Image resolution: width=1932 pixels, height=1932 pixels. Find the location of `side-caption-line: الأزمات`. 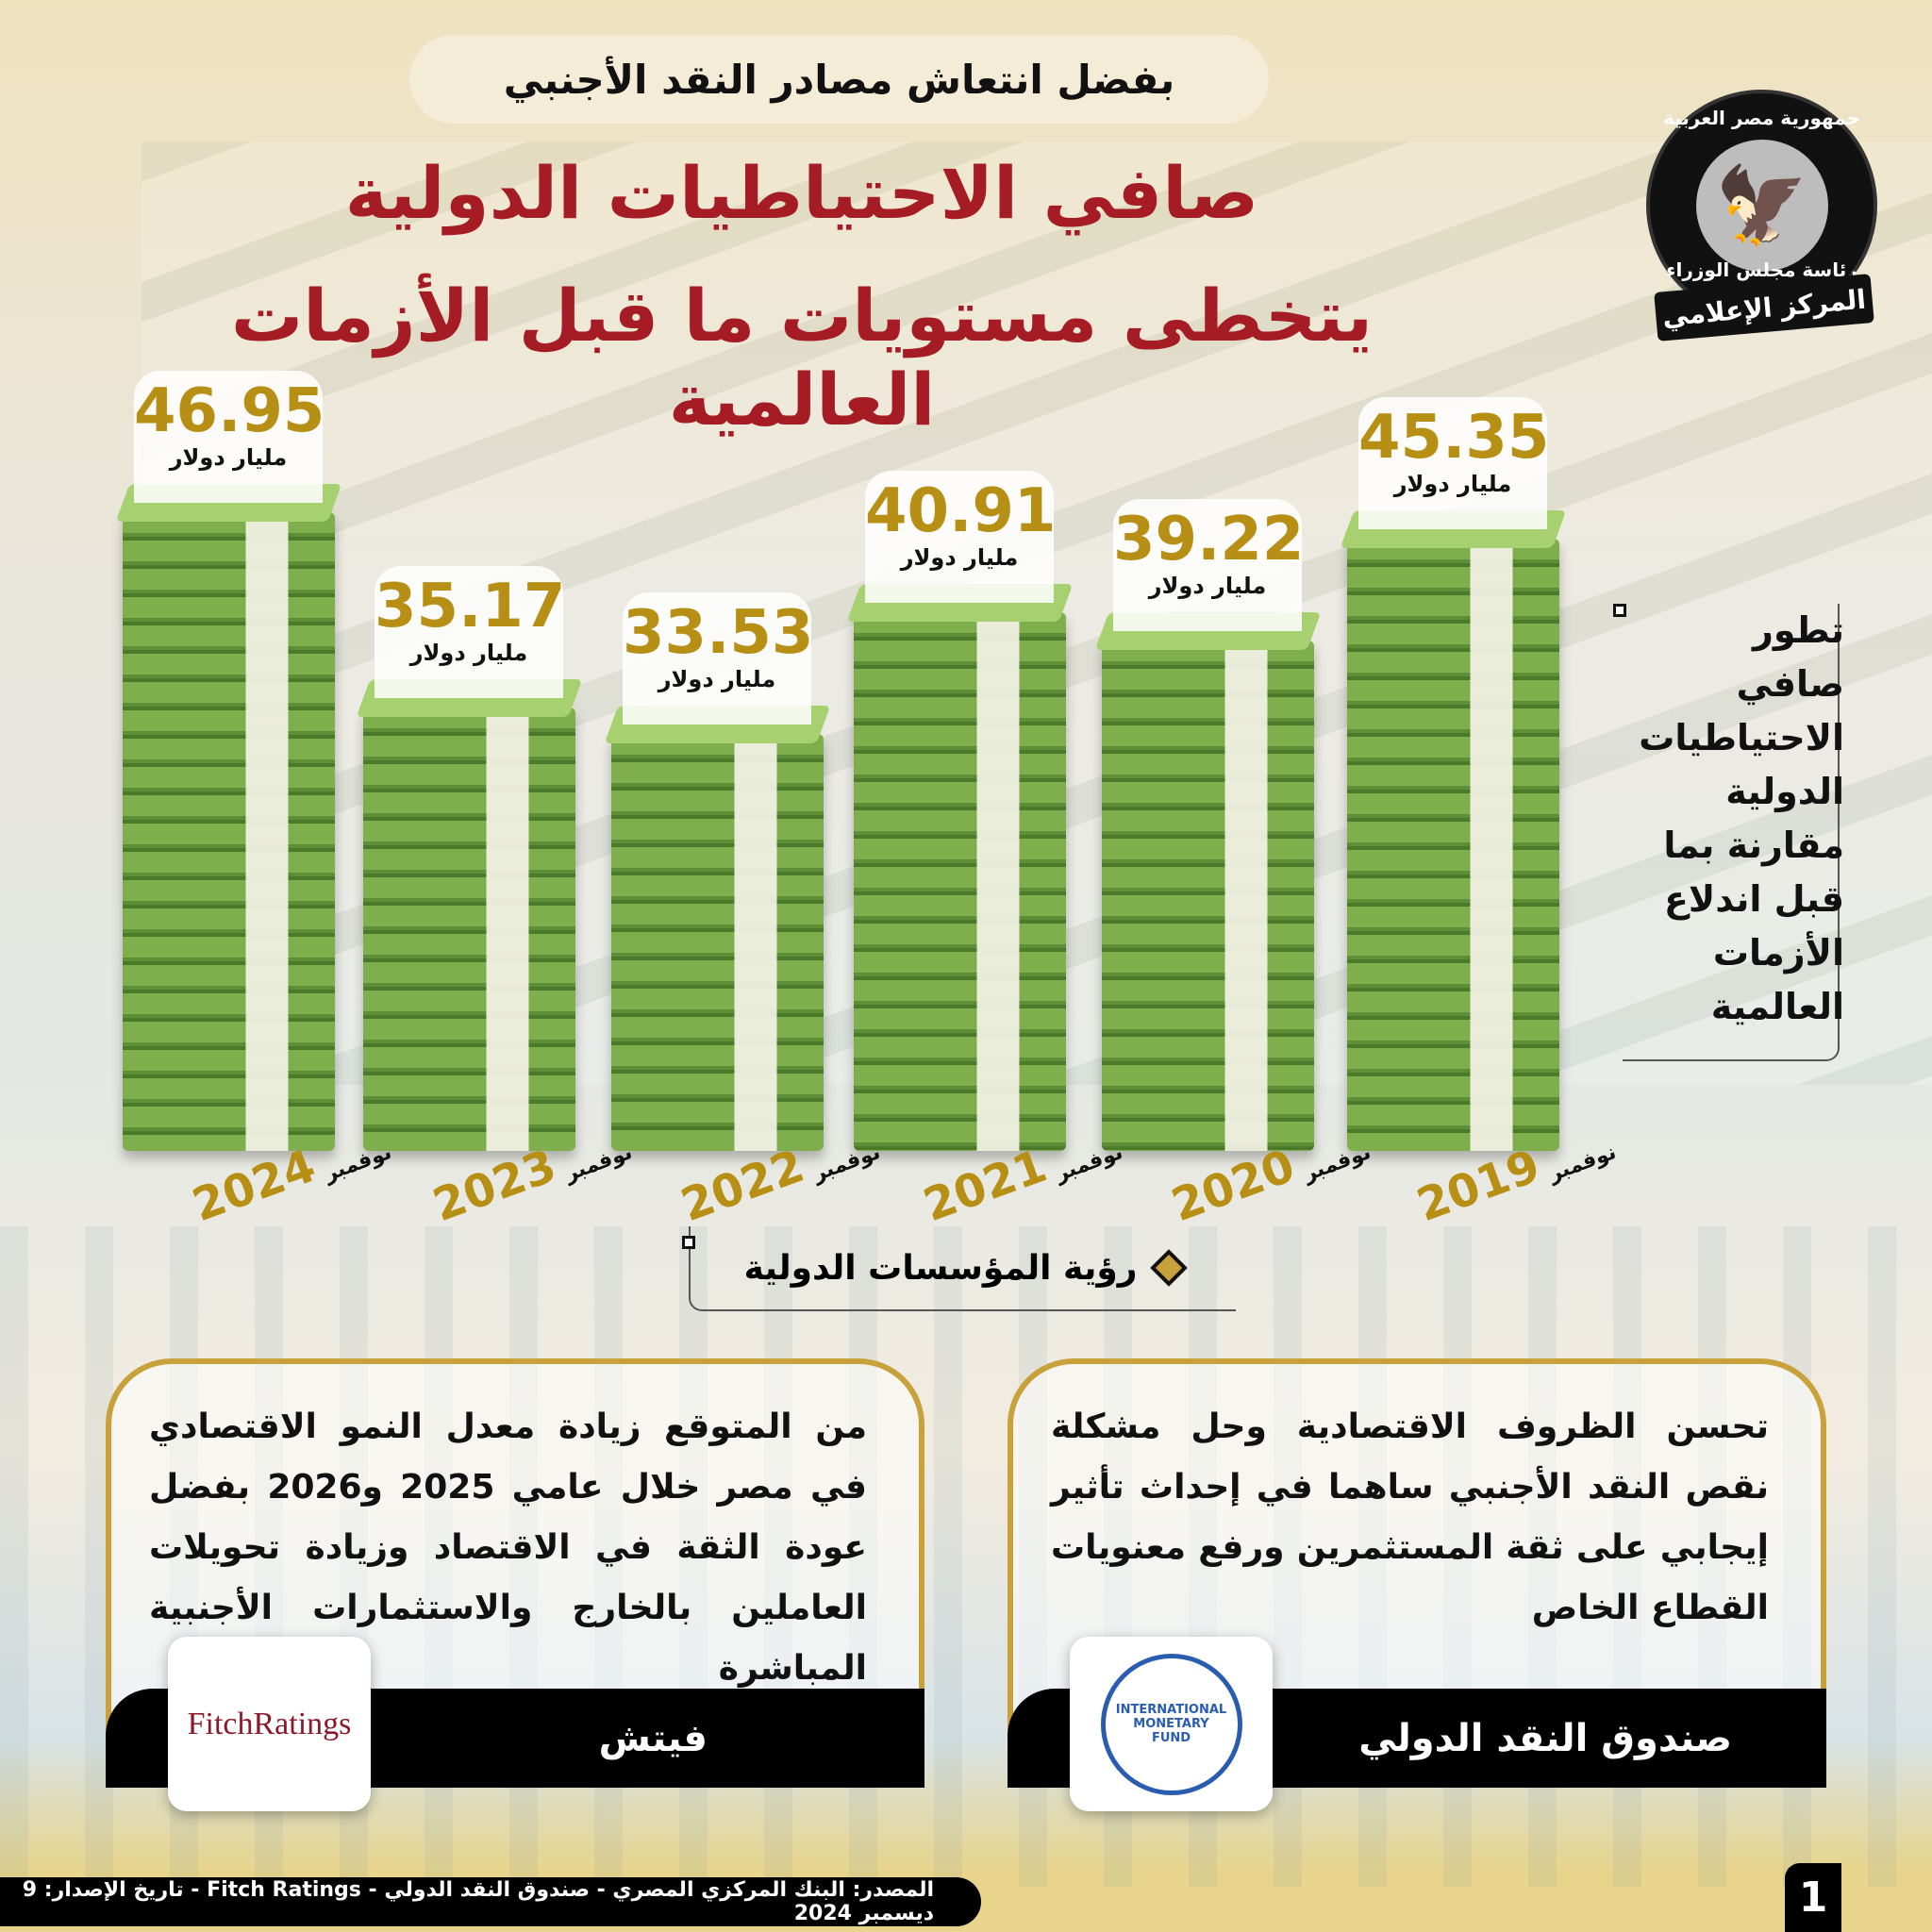

side-caption-line: الأزمات is located at coordinates (1778, 953).